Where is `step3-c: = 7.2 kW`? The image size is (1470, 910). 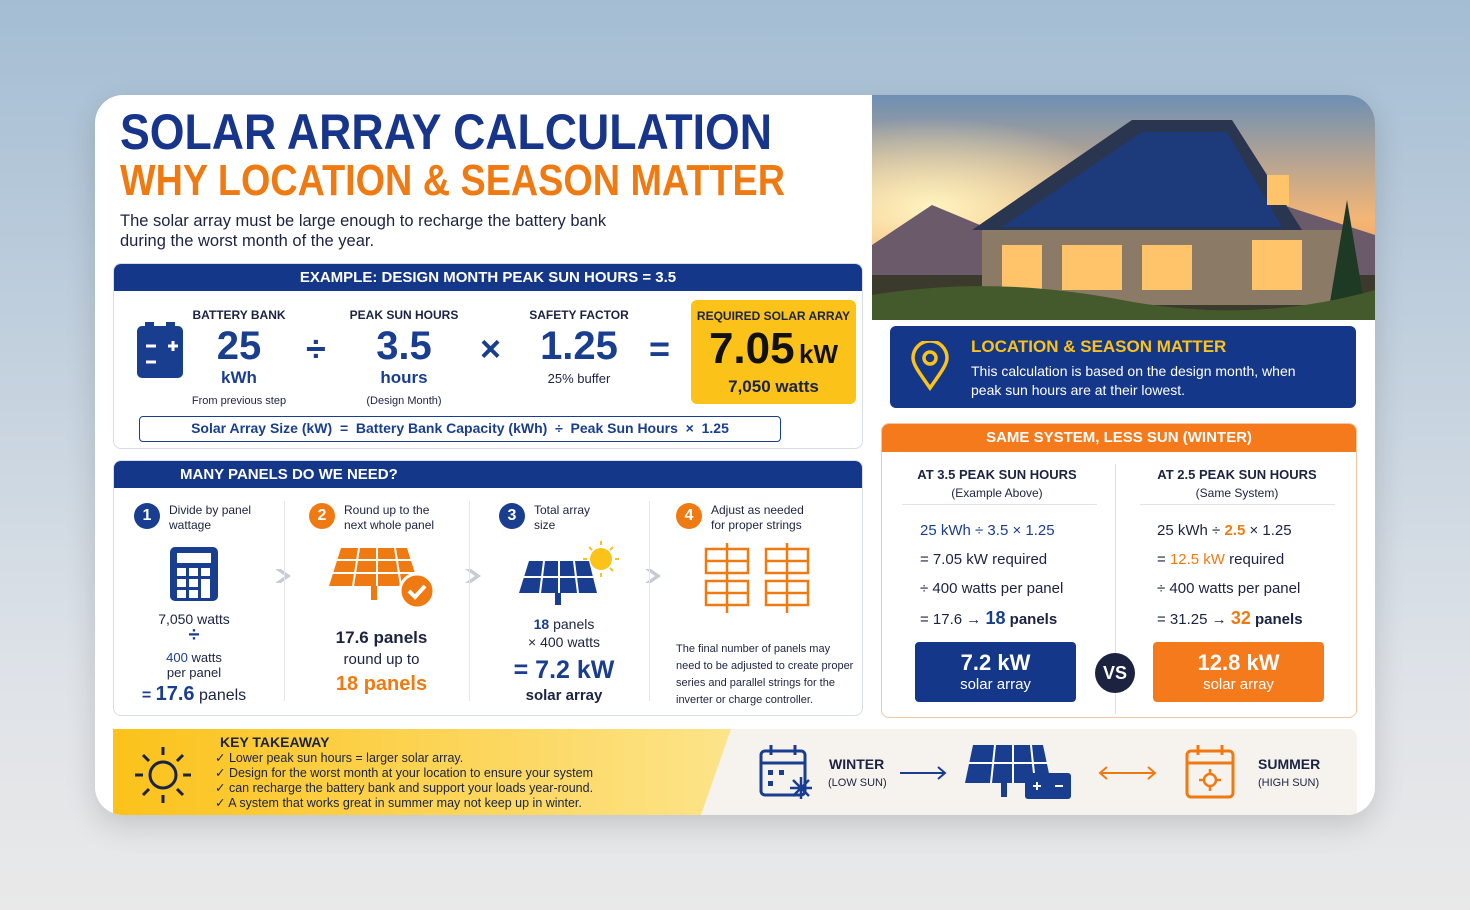
step3-c: = 7.2 kW is located at coordinates (564, 670).